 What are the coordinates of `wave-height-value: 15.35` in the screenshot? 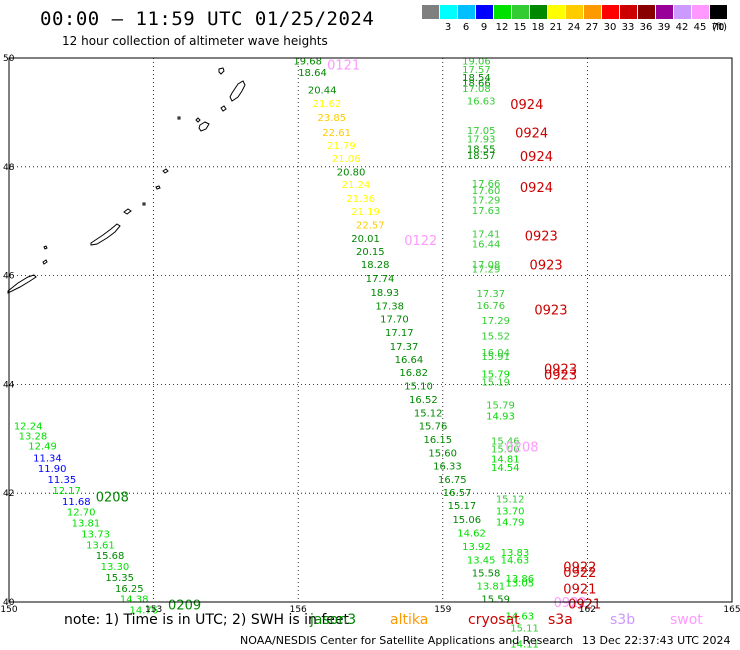 It's located at (119, 578).